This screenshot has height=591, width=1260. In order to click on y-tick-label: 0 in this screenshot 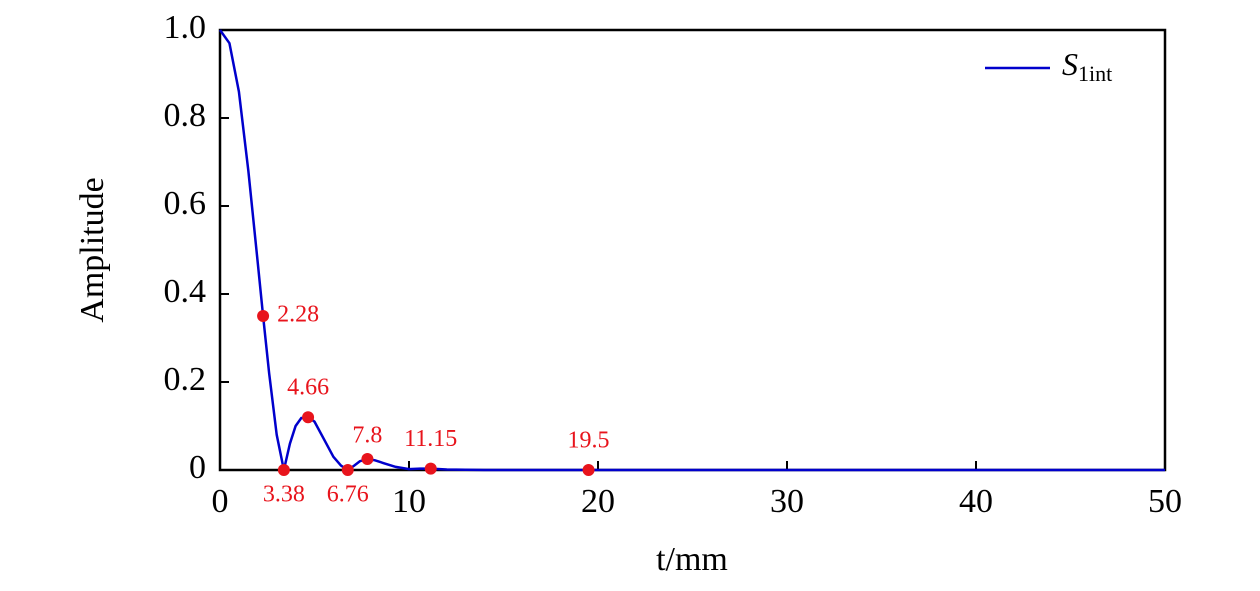, I will do `click(197, 467)`.